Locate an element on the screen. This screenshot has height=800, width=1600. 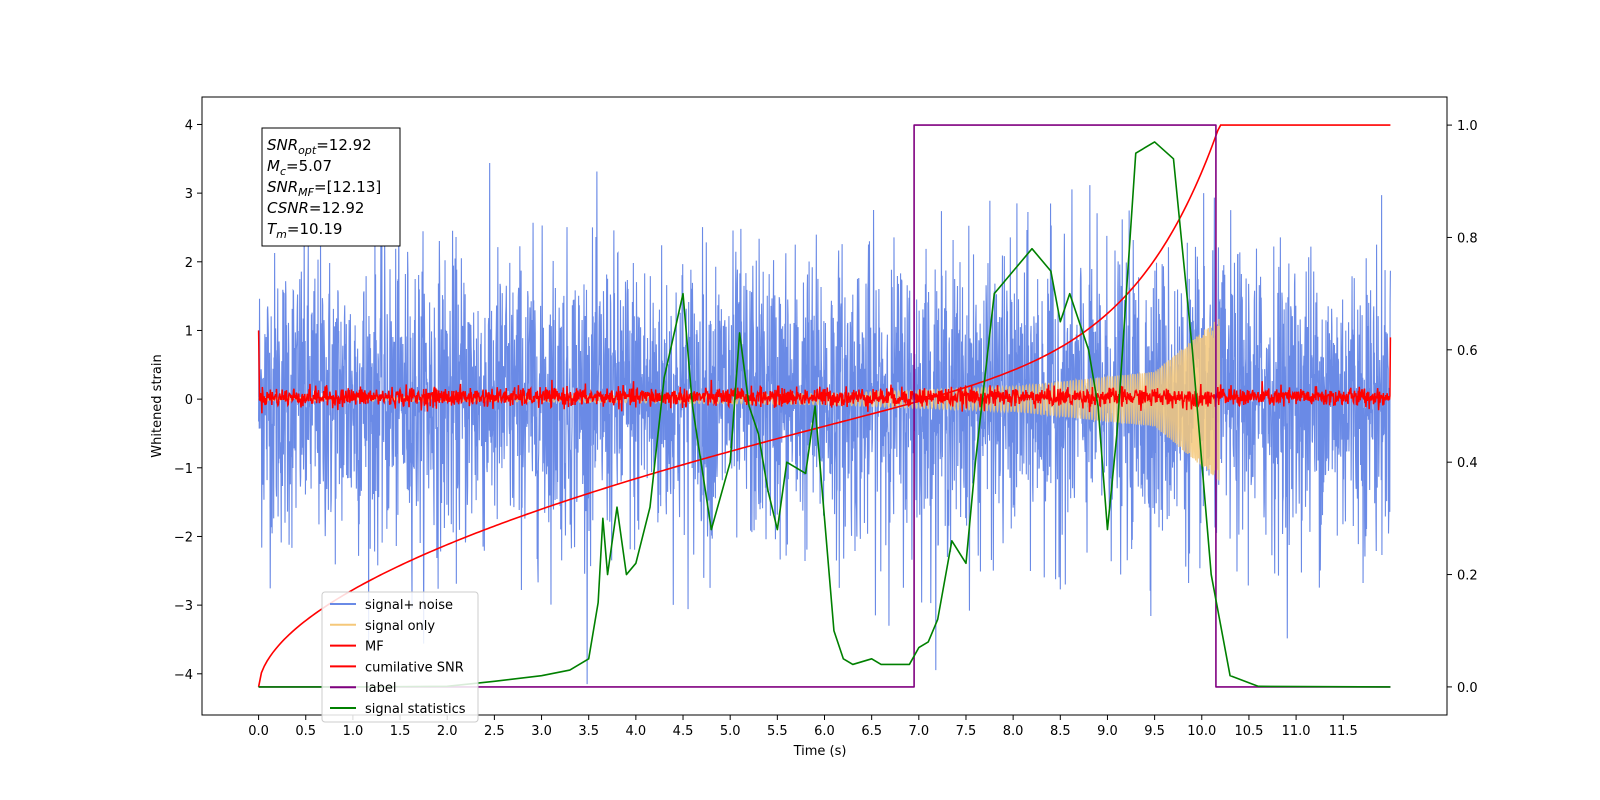
legend-entry: label is located at coordinates (380, 688).